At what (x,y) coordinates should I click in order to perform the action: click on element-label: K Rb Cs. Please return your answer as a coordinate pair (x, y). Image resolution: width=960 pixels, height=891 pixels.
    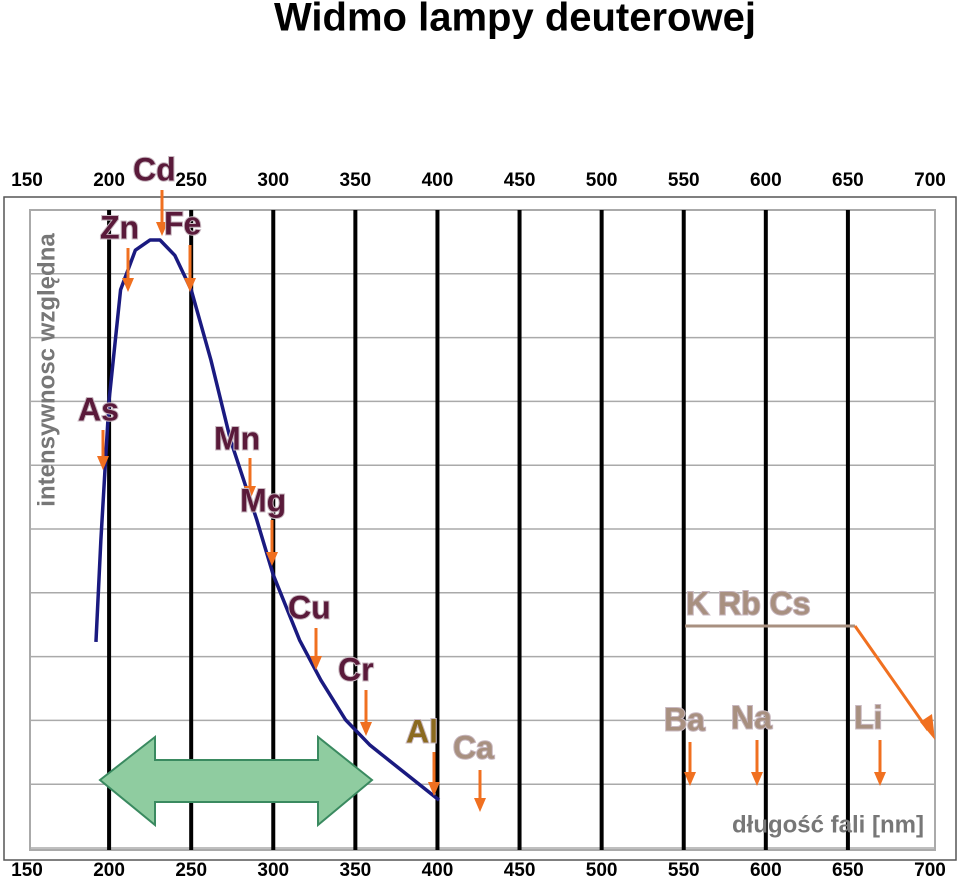
    Looking at the image, I should click on (748, 603).